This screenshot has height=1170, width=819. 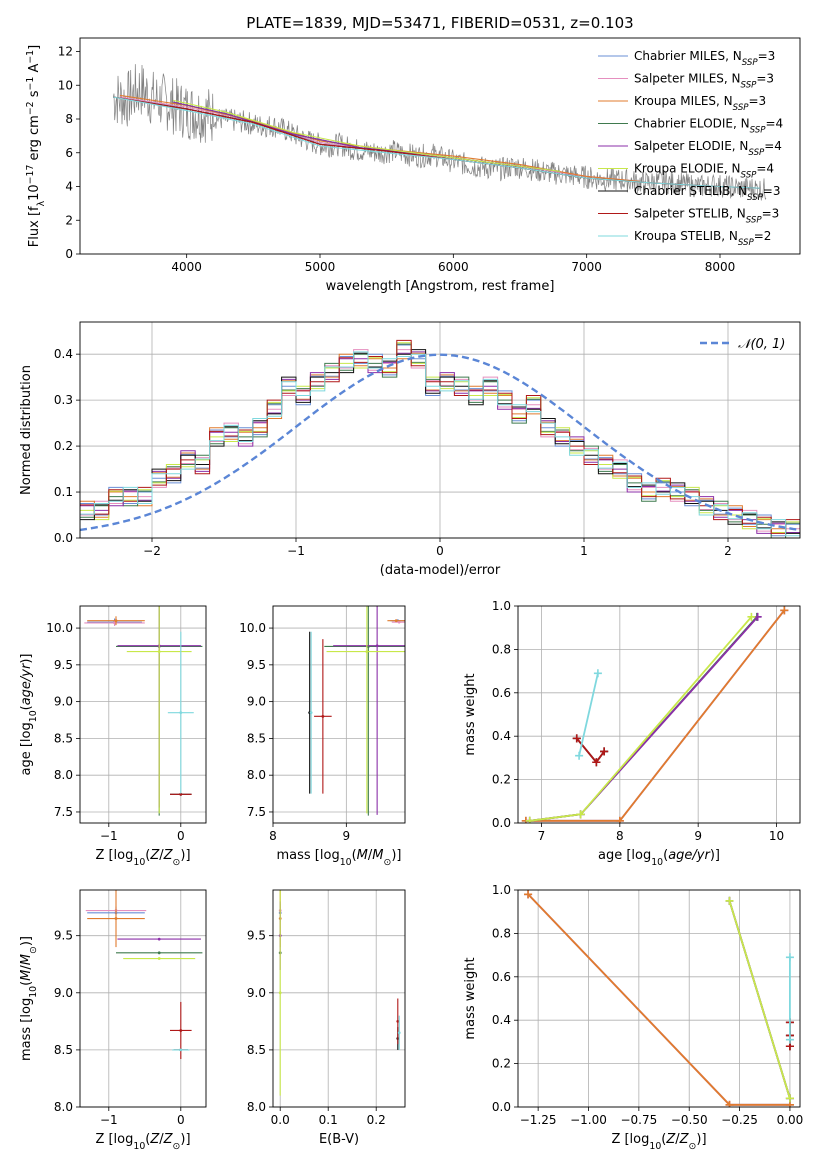 What do you see at coordinates (328, 1120) in the screenshot?
I see `x-tick-label: 0.1` at bounding box center [328, 1120].